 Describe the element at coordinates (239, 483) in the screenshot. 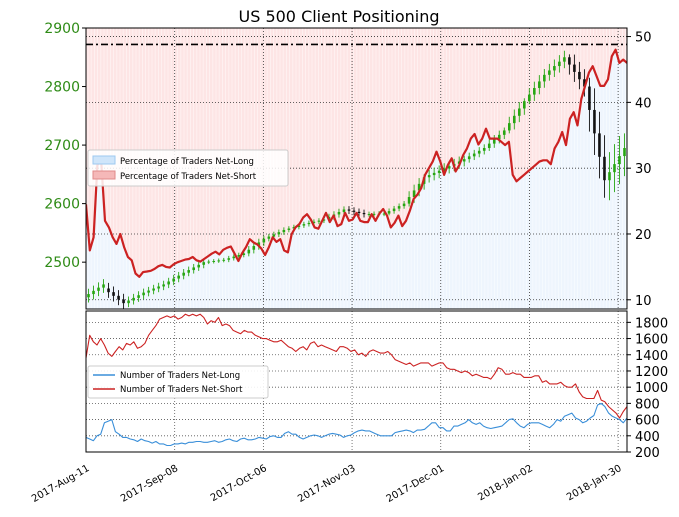

I see `x-tick-label: 2017-Oct-06` at that location.